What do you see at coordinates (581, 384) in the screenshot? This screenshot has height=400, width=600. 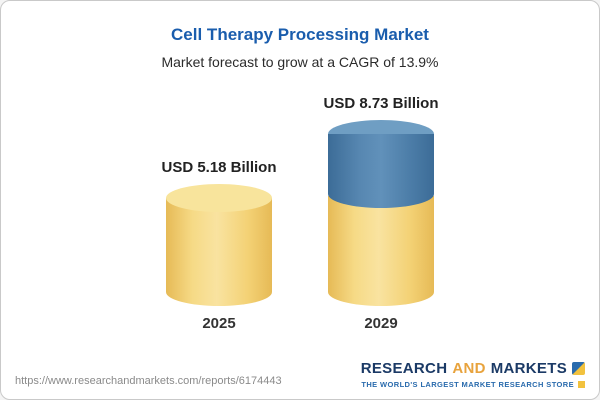 I see `tagline-accent-icon` at bounding box center [581, 384].